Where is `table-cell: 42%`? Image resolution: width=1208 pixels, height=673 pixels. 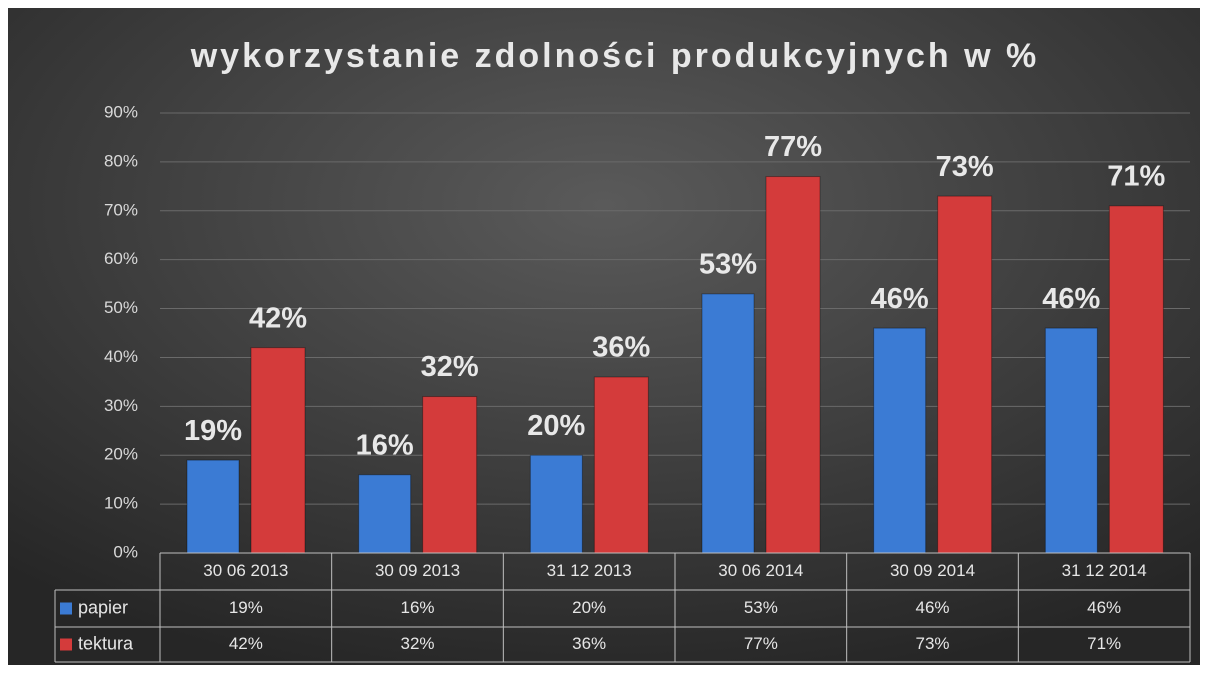 table-cell: 42% is located at coordinates (246, 643).